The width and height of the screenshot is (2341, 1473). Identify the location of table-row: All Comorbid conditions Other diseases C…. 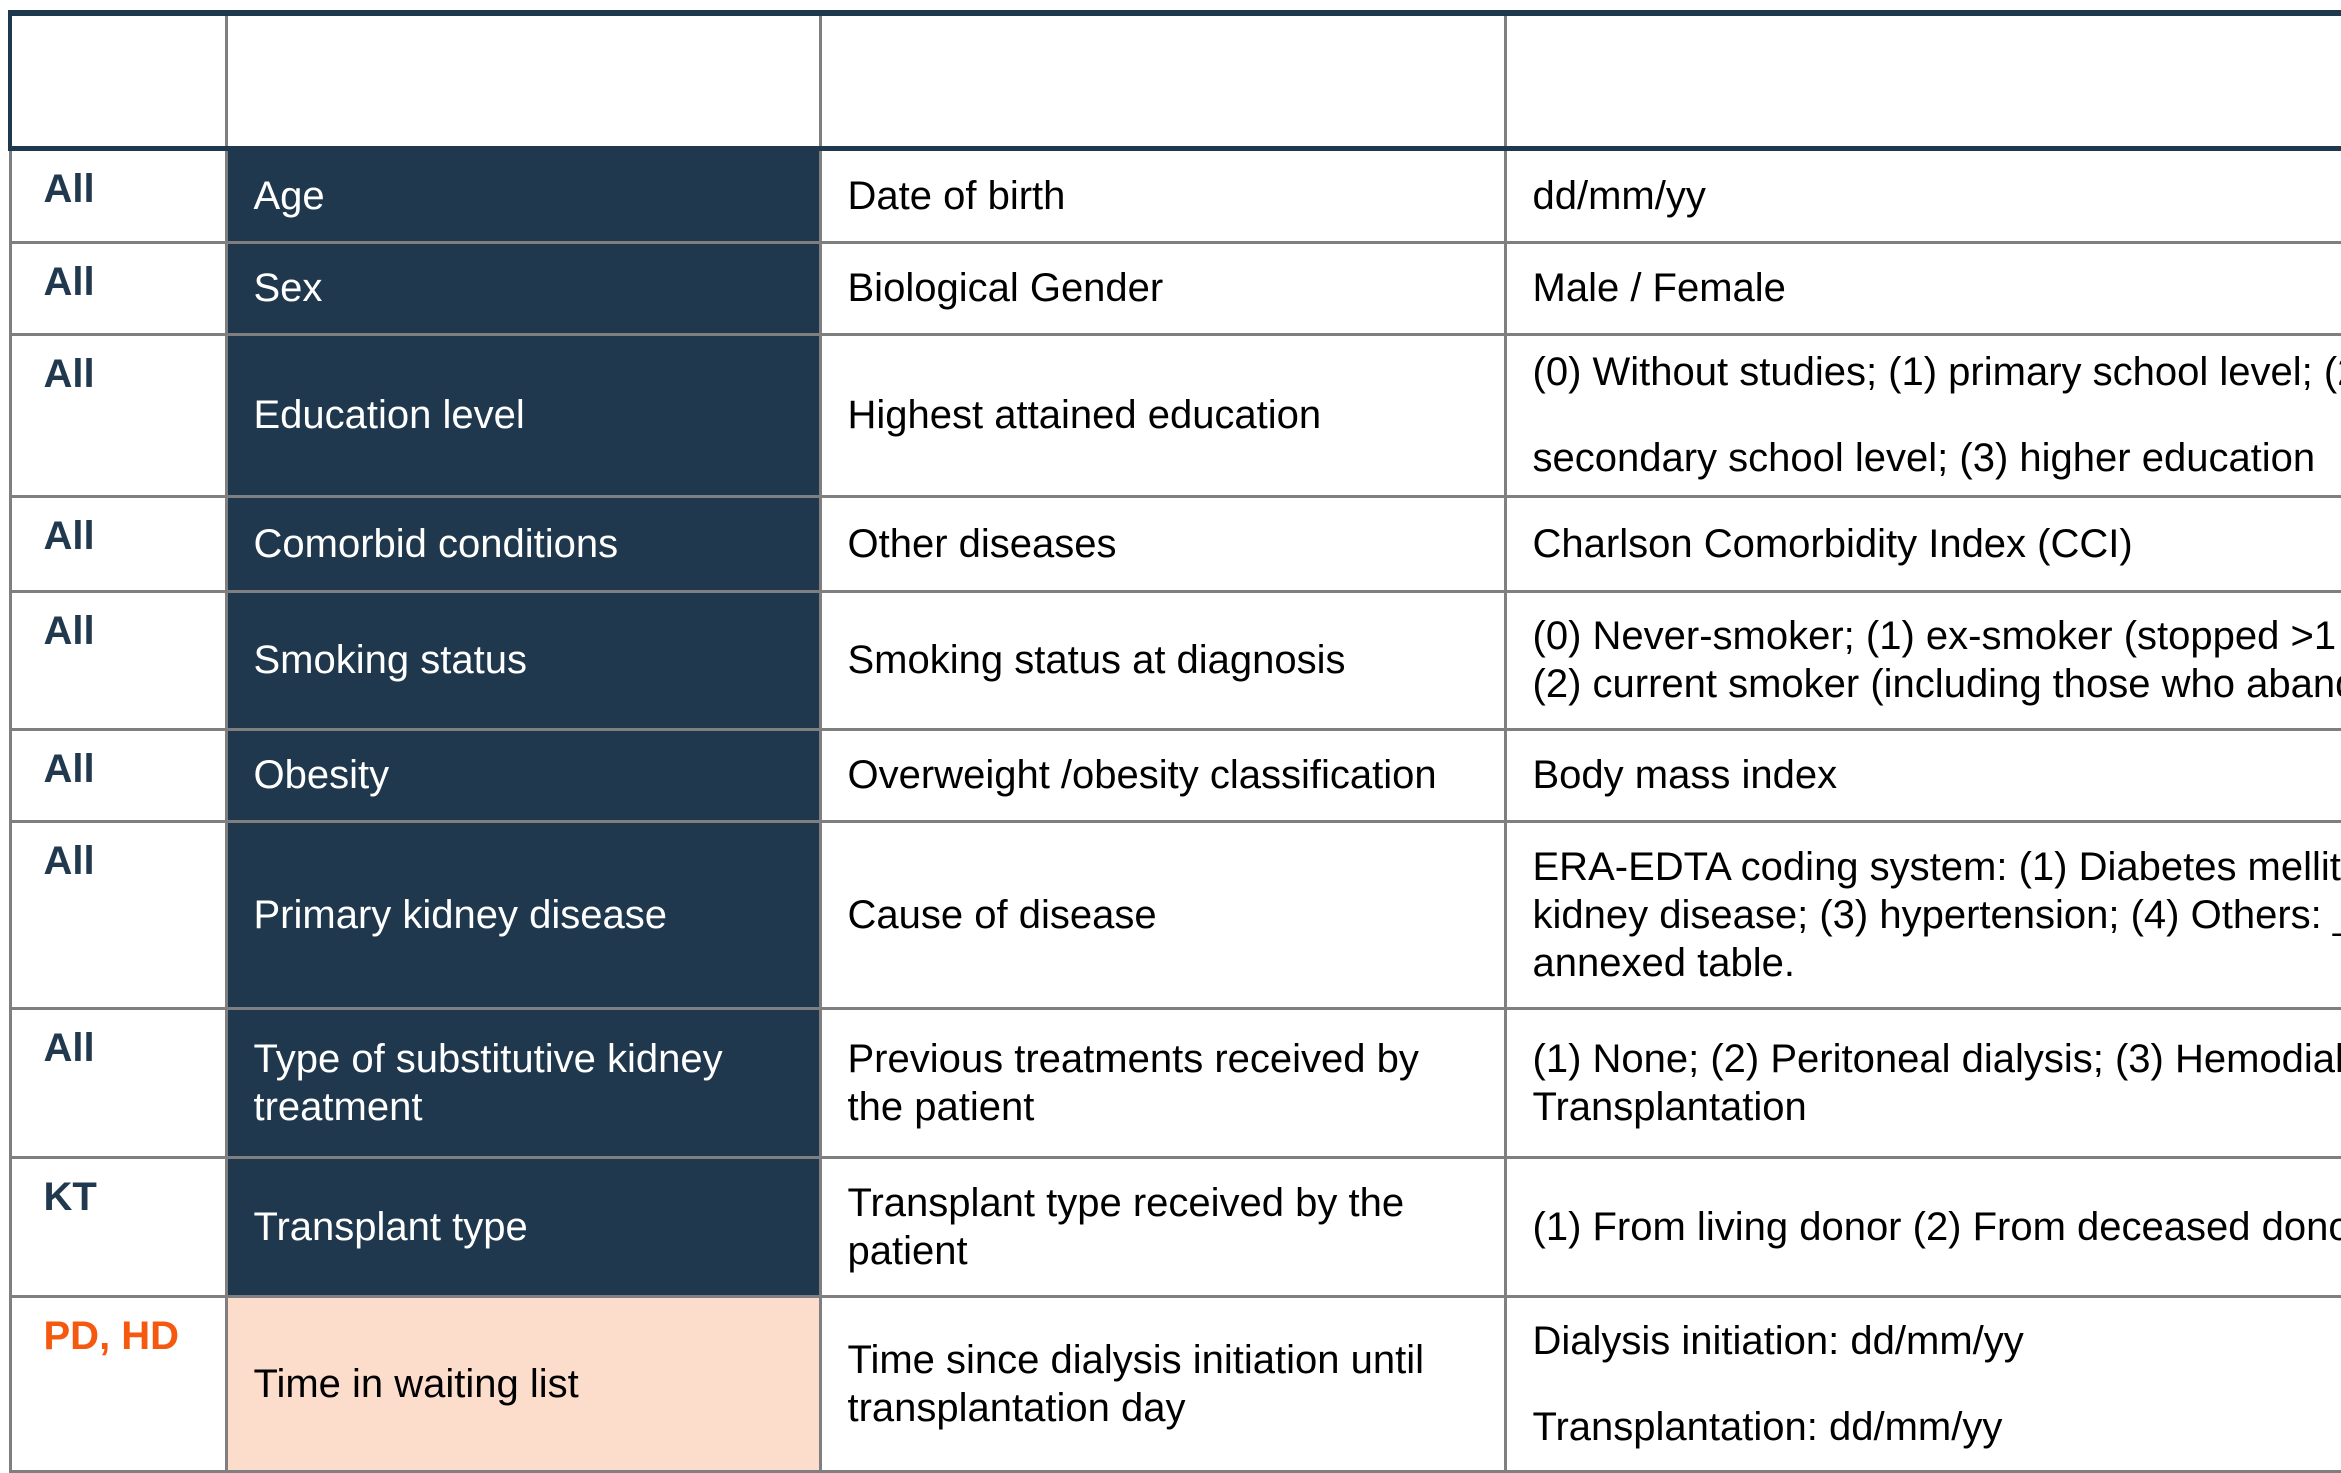
(1174, 543).